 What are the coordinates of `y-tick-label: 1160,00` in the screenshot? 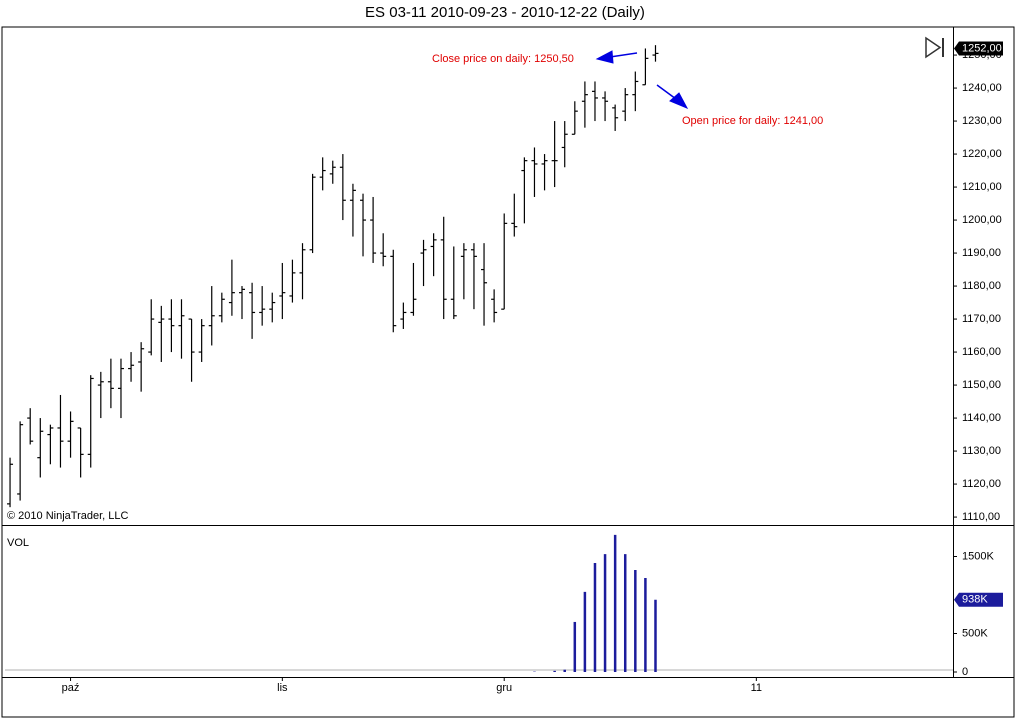 It's located at (981, 352).